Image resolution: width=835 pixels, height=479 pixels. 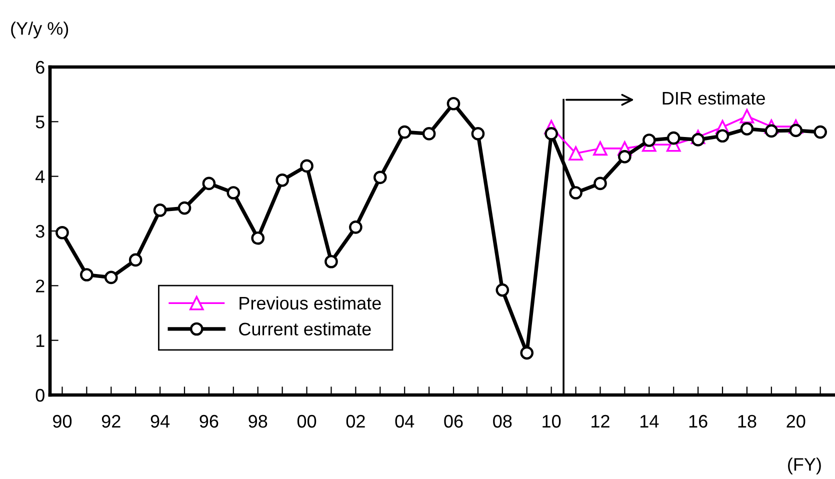 I want to click on x-tick-label: 16, so click(x=698, y=421).